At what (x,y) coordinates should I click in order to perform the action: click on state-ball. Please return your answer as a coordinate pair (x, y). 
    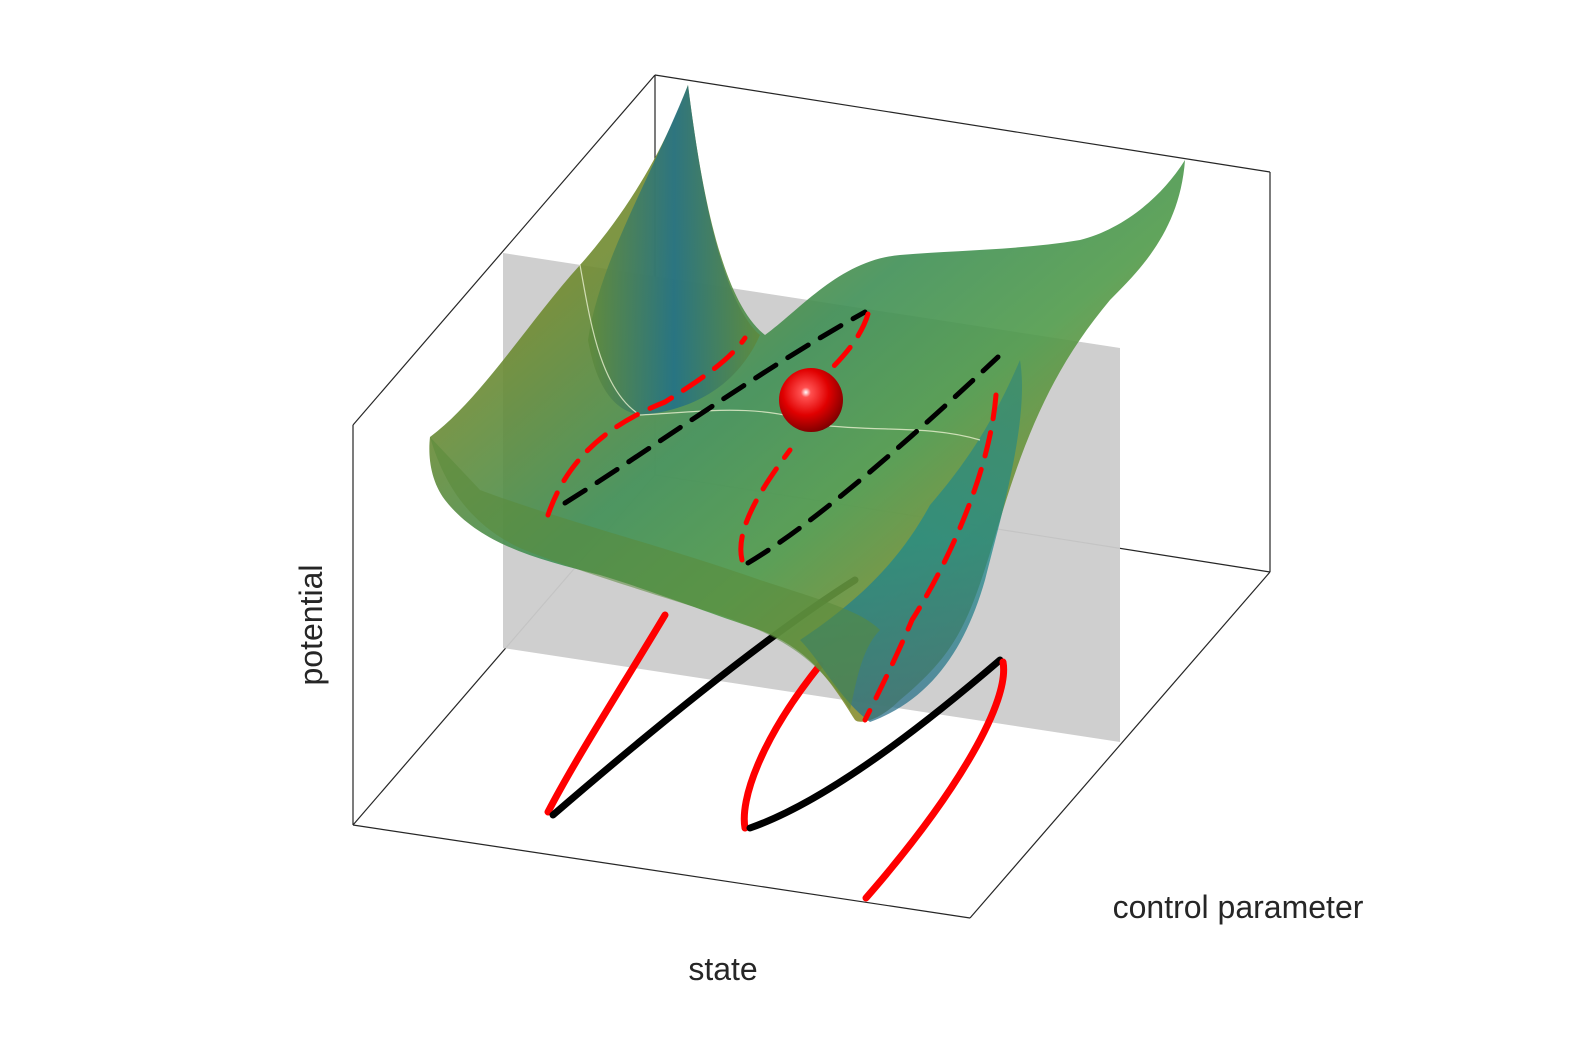
    Looking at the image, I should click on (811, 400).